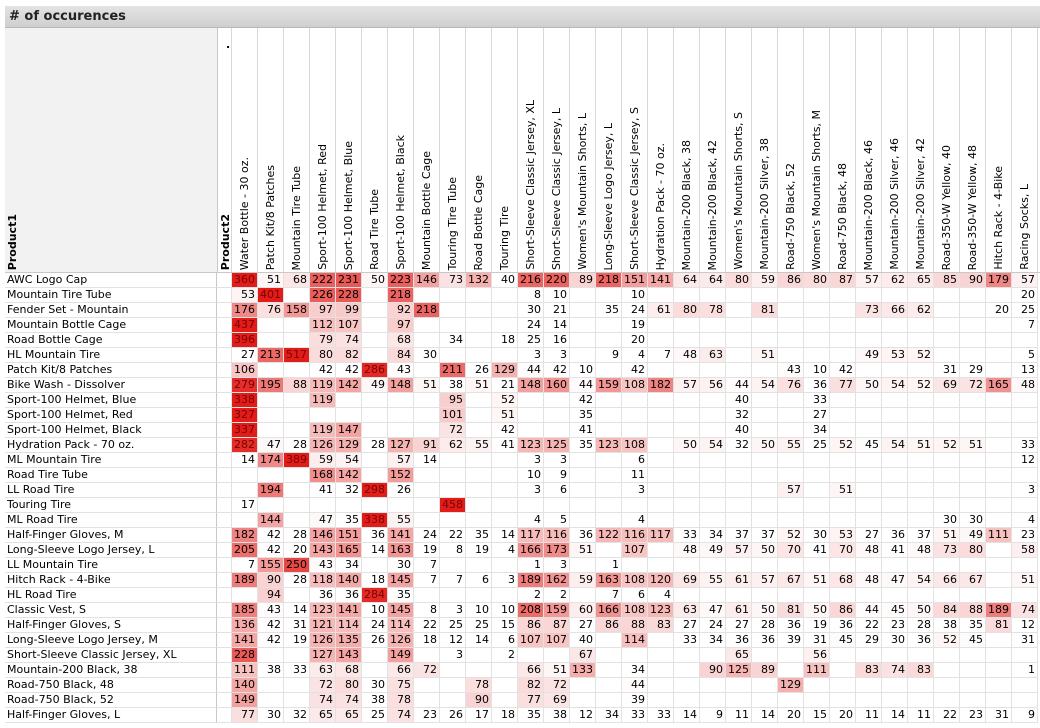 This screenshot has width=1040, height=728. What do you see at coordinates (297, 310) in the screenshot?
I see `value-cell: 158` at bounding box center [297, 310].